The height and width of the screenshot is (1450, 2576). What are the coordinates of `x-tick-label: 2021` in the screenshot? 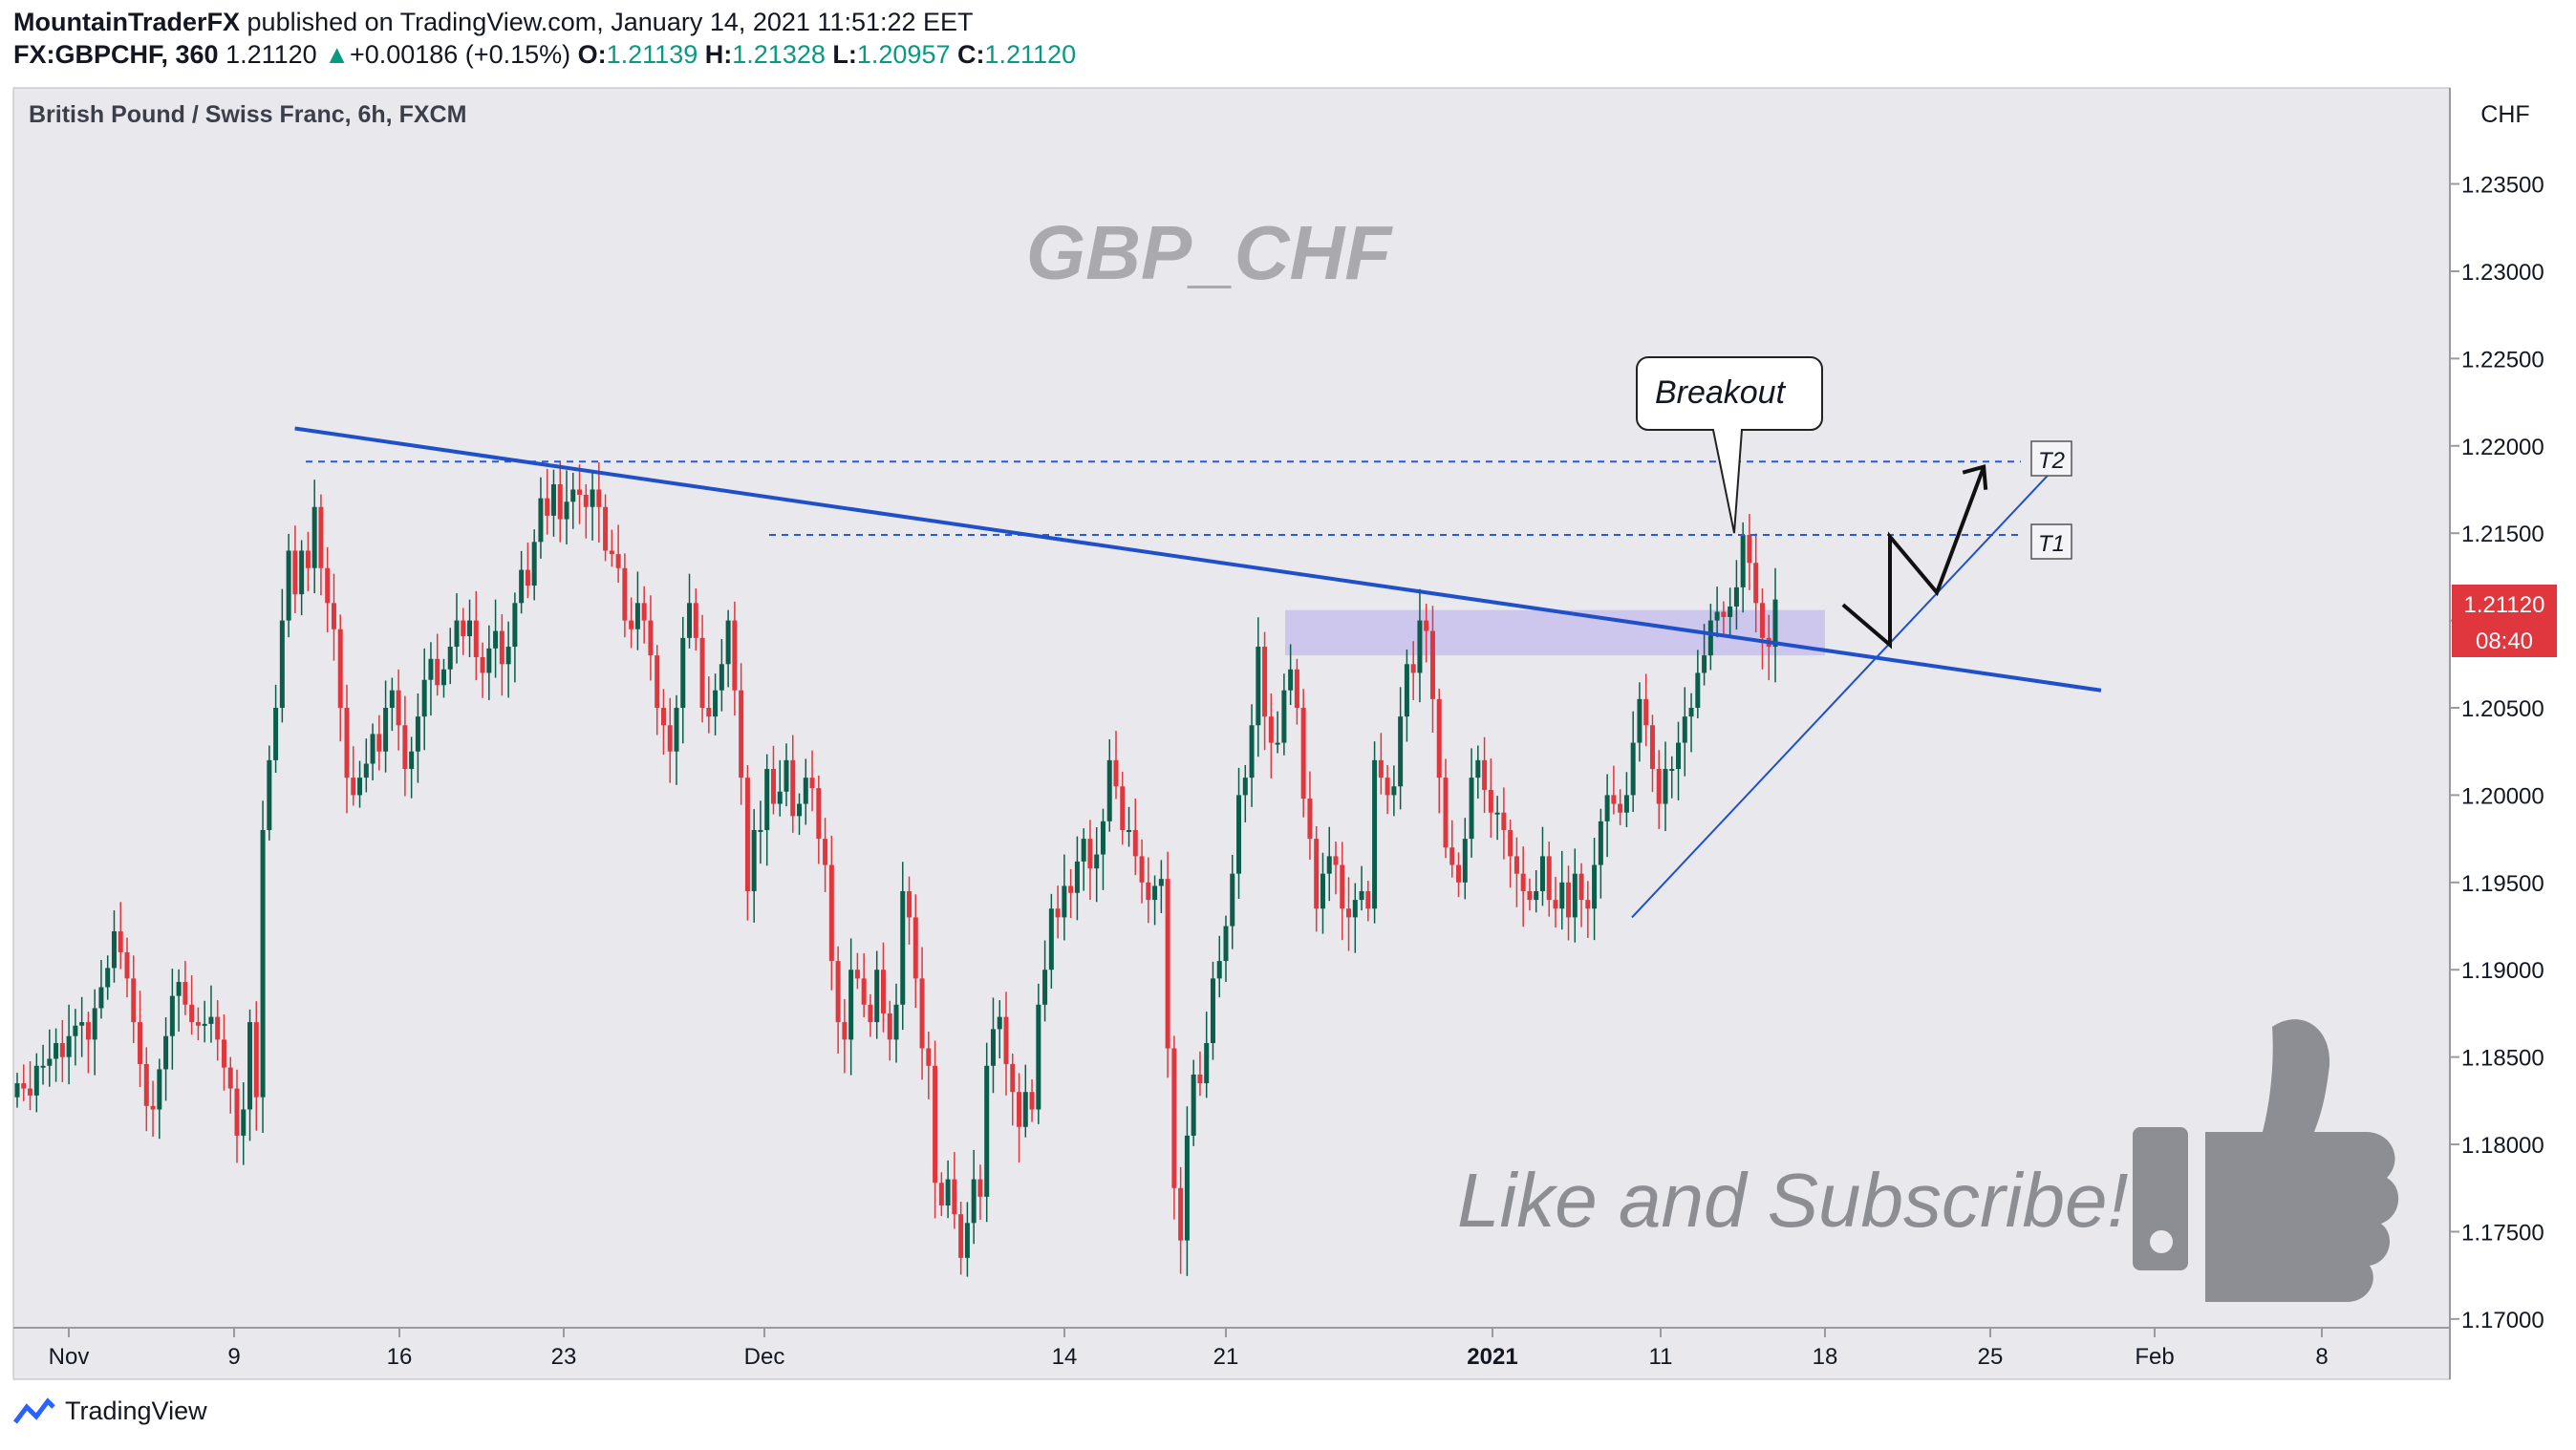 It's located at (1492, 1357).